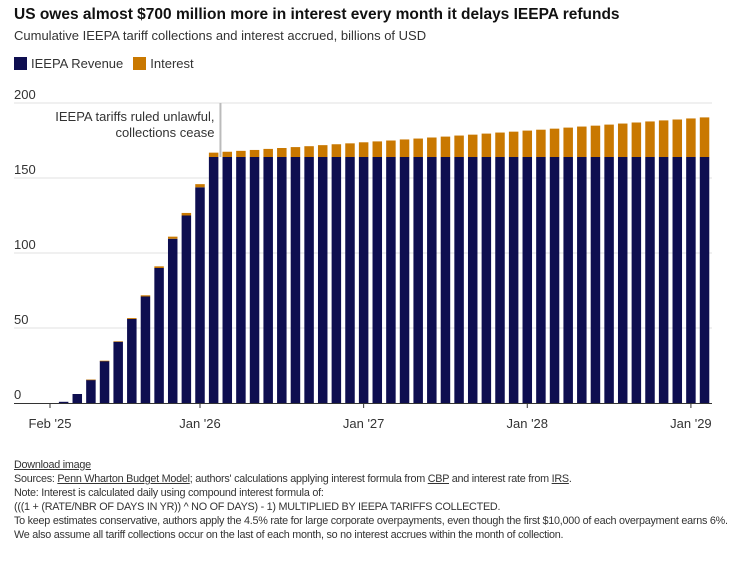  What do you see at coordinates (528, 423) in the screenshot?
I see `x-tick-label: Jan '28` at bounding box center [528, 423].